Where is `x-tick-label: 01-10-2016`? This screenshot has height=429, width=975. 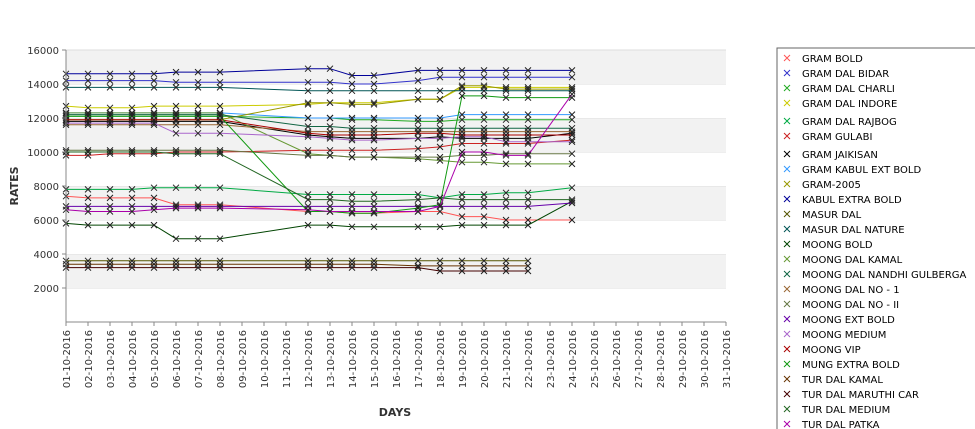
x-tick-label: 01-10-2016 is located at coordinates (67, 359).